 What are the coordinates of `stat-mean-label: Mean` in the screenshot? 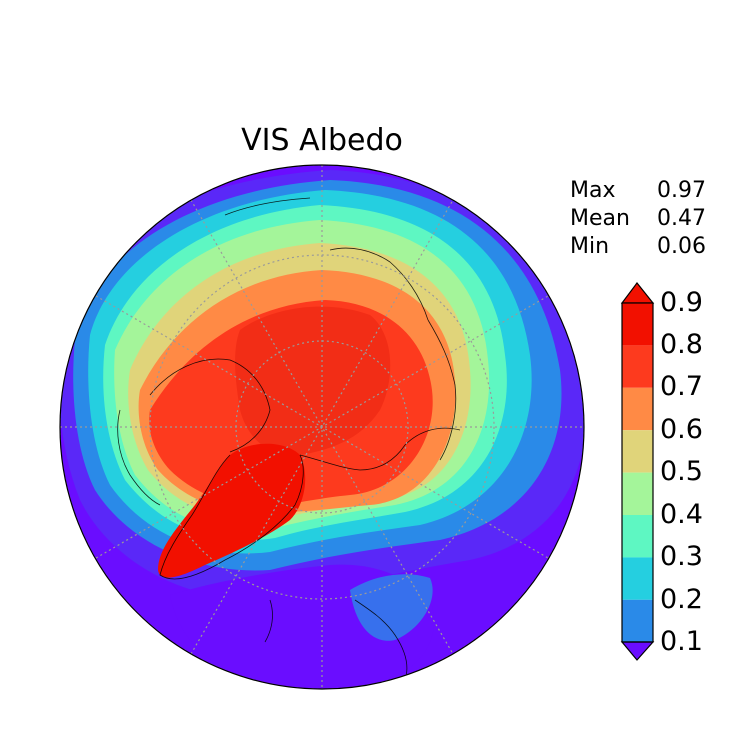 It's located at (600, 218).